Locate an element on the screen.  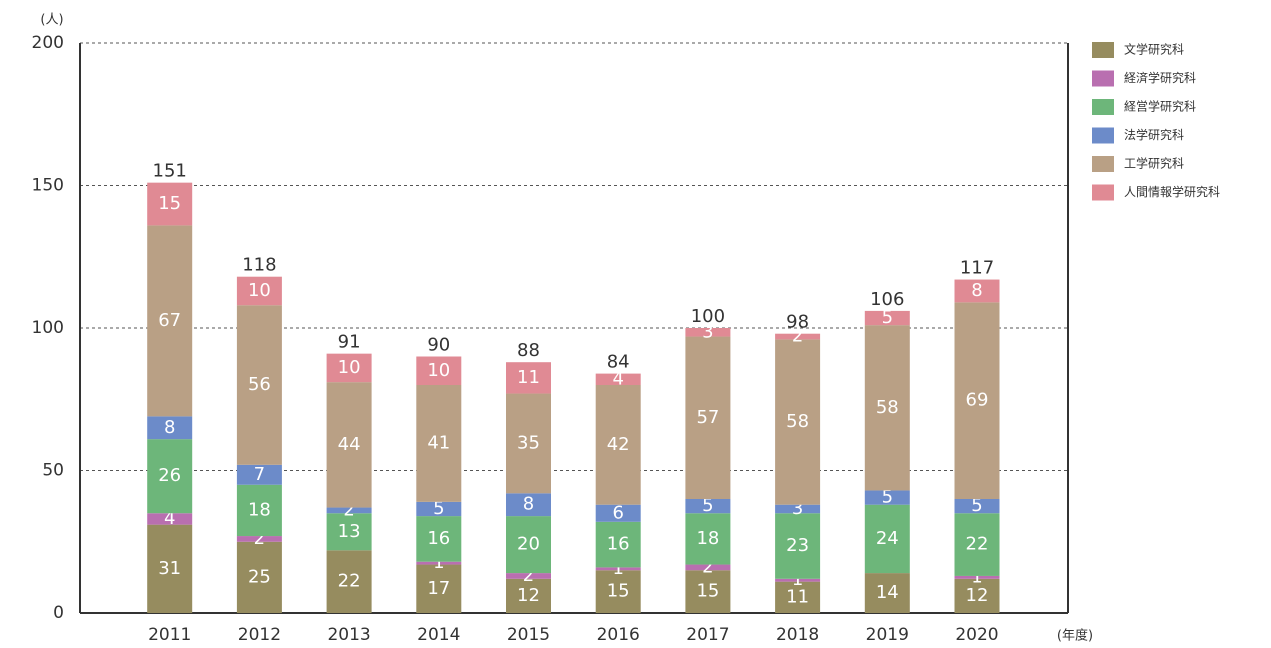
total-label: 117 is located at coordinates (977, 268).